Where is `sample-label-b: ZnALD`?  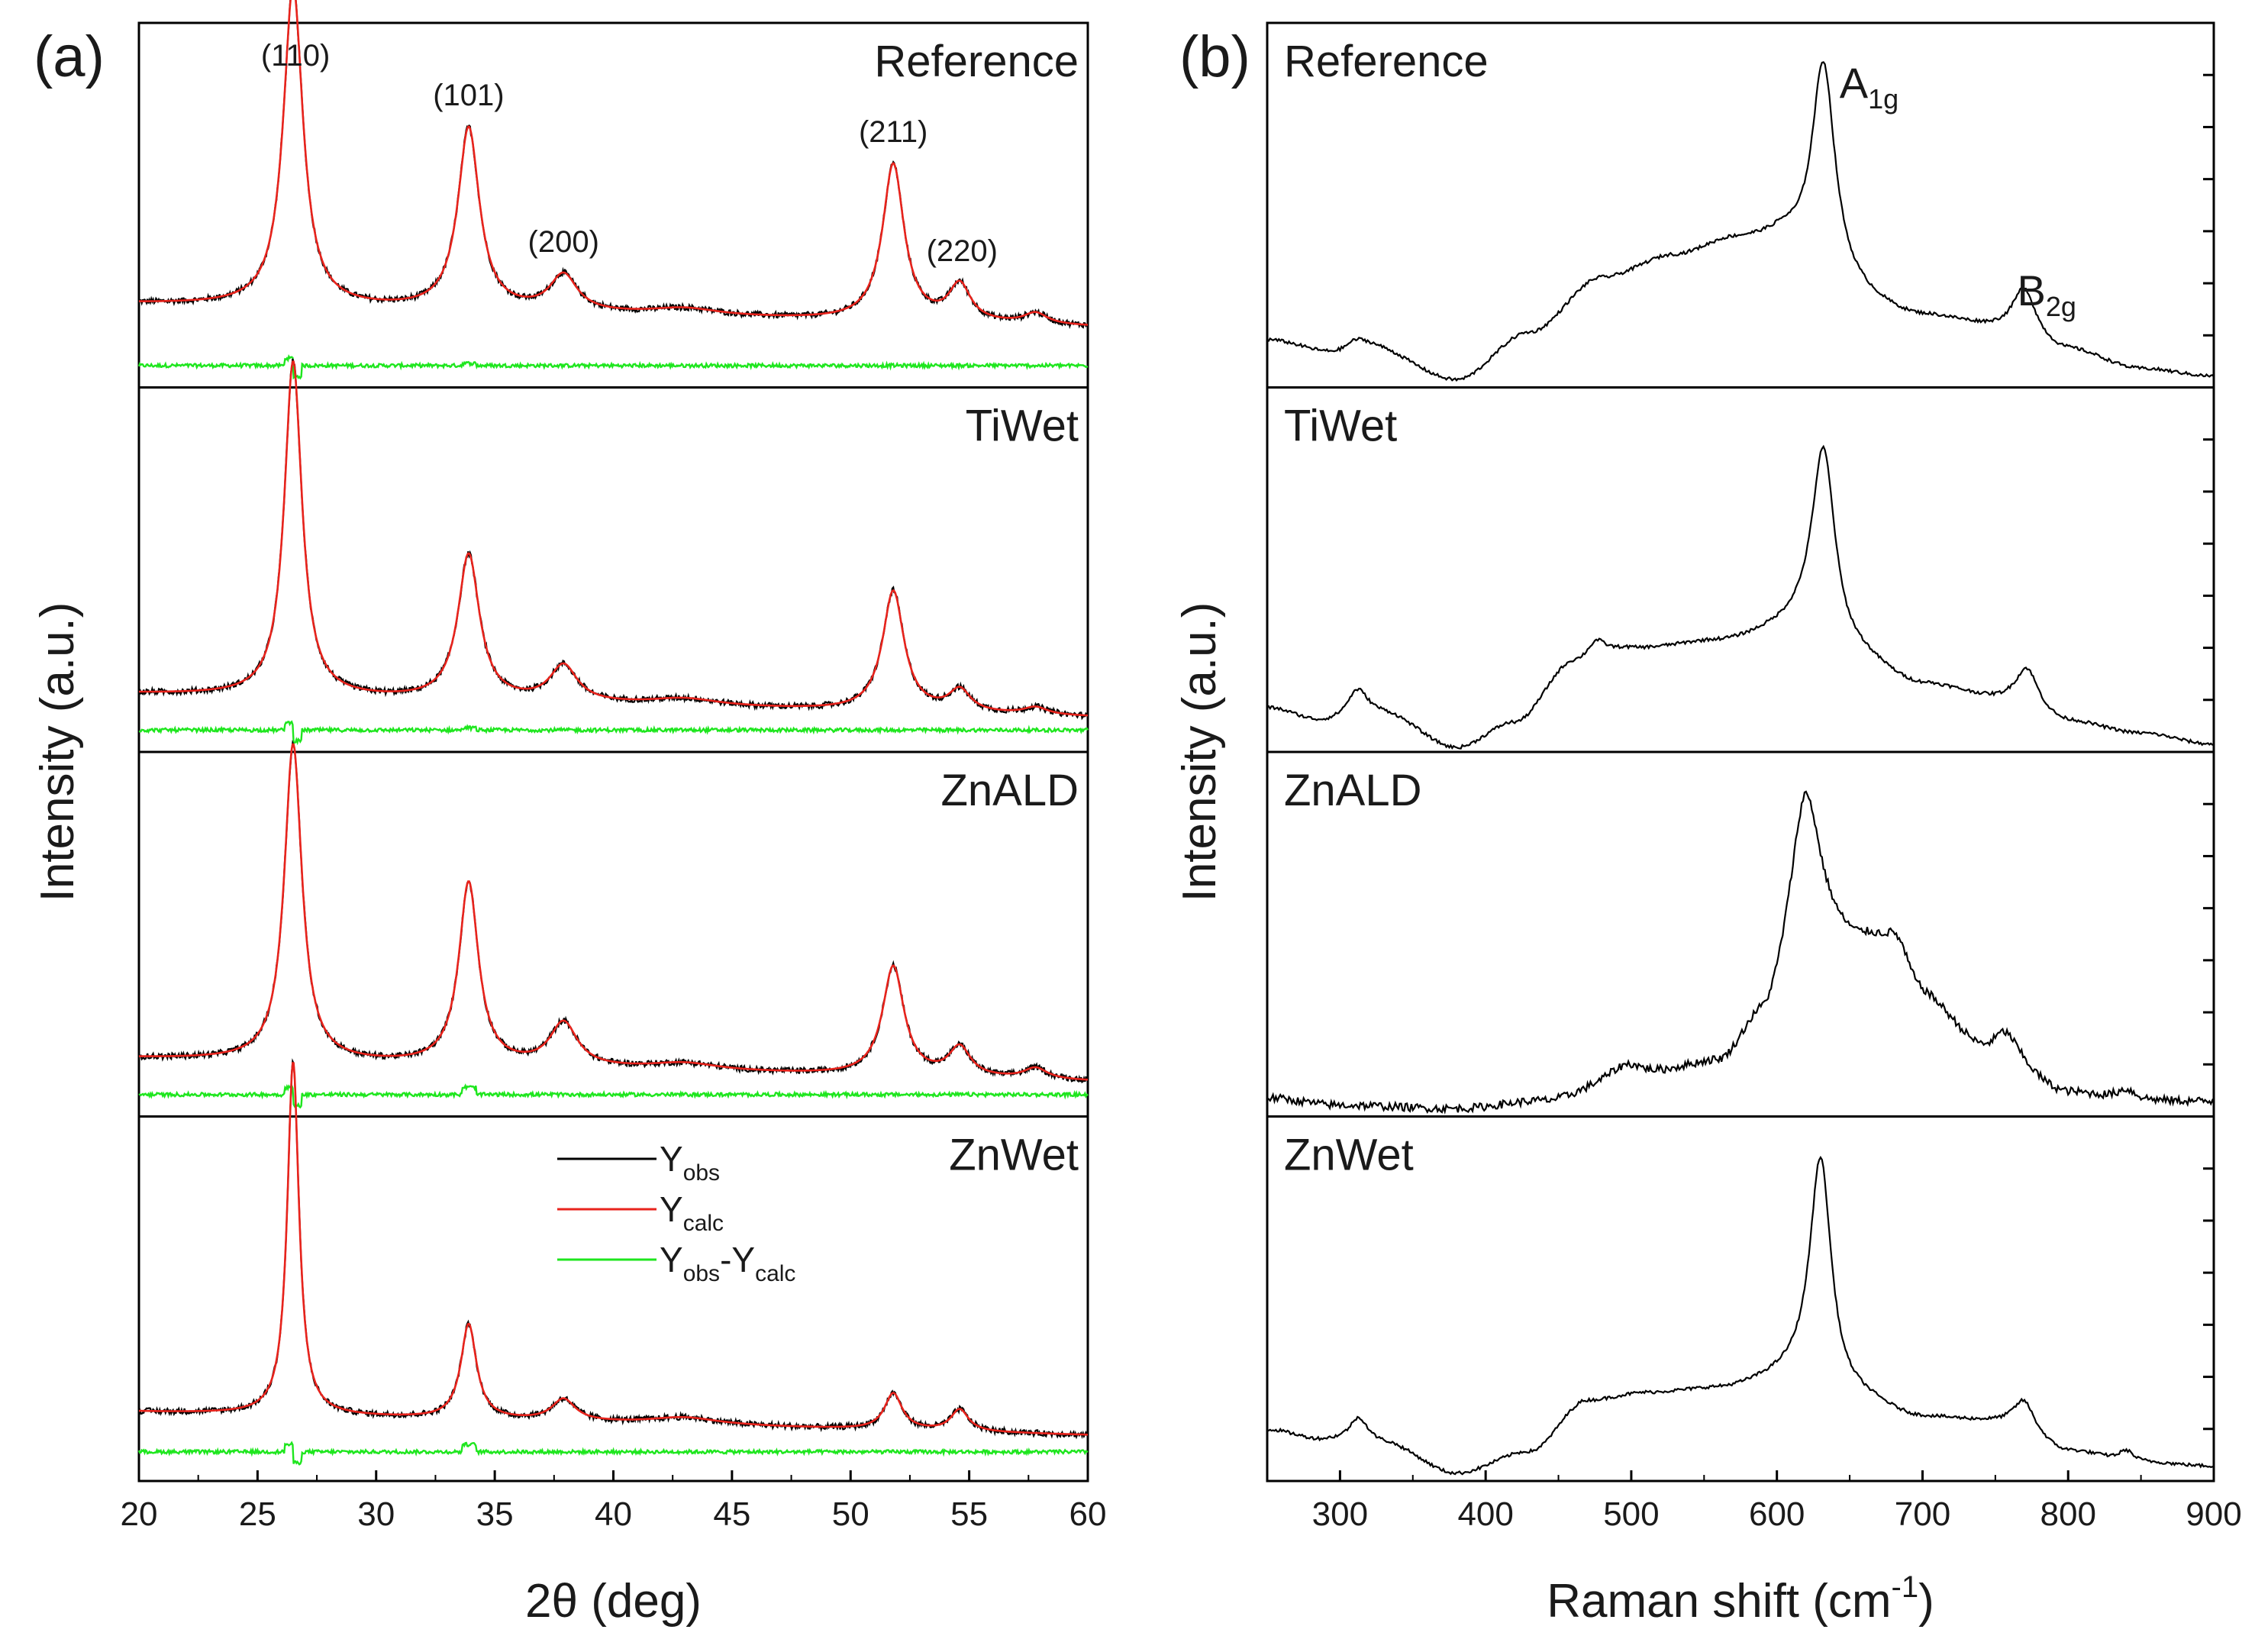
sample-label-b: ZnALD is located at coordinates (1353, 790).